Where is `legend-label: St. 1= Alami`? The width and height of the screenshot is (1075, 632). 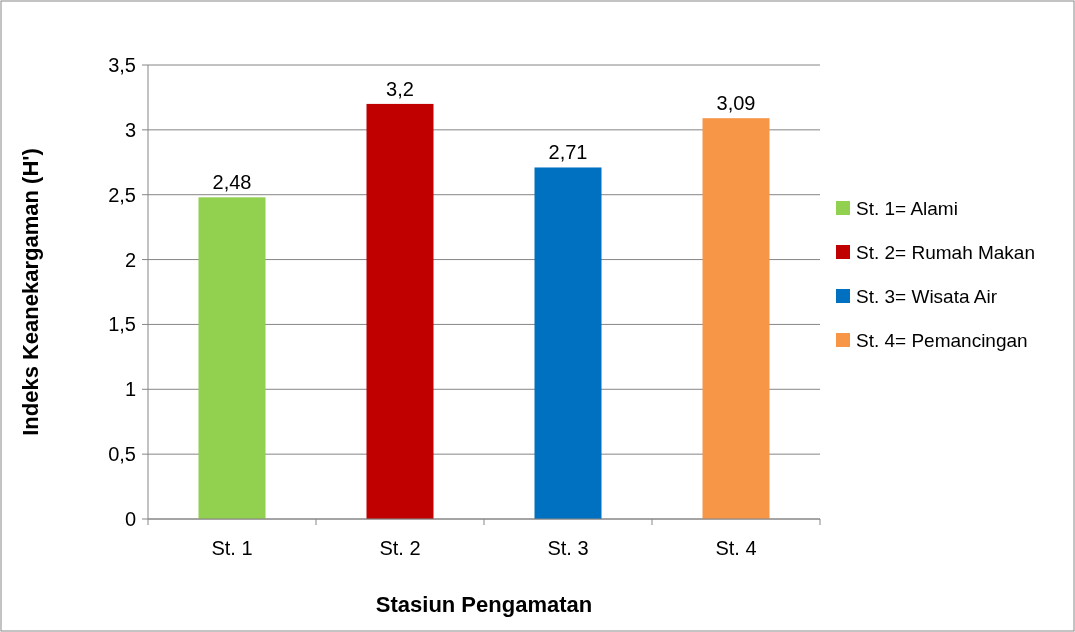
legend-label: St. 1= Alami is located at coordinates (907, 208).